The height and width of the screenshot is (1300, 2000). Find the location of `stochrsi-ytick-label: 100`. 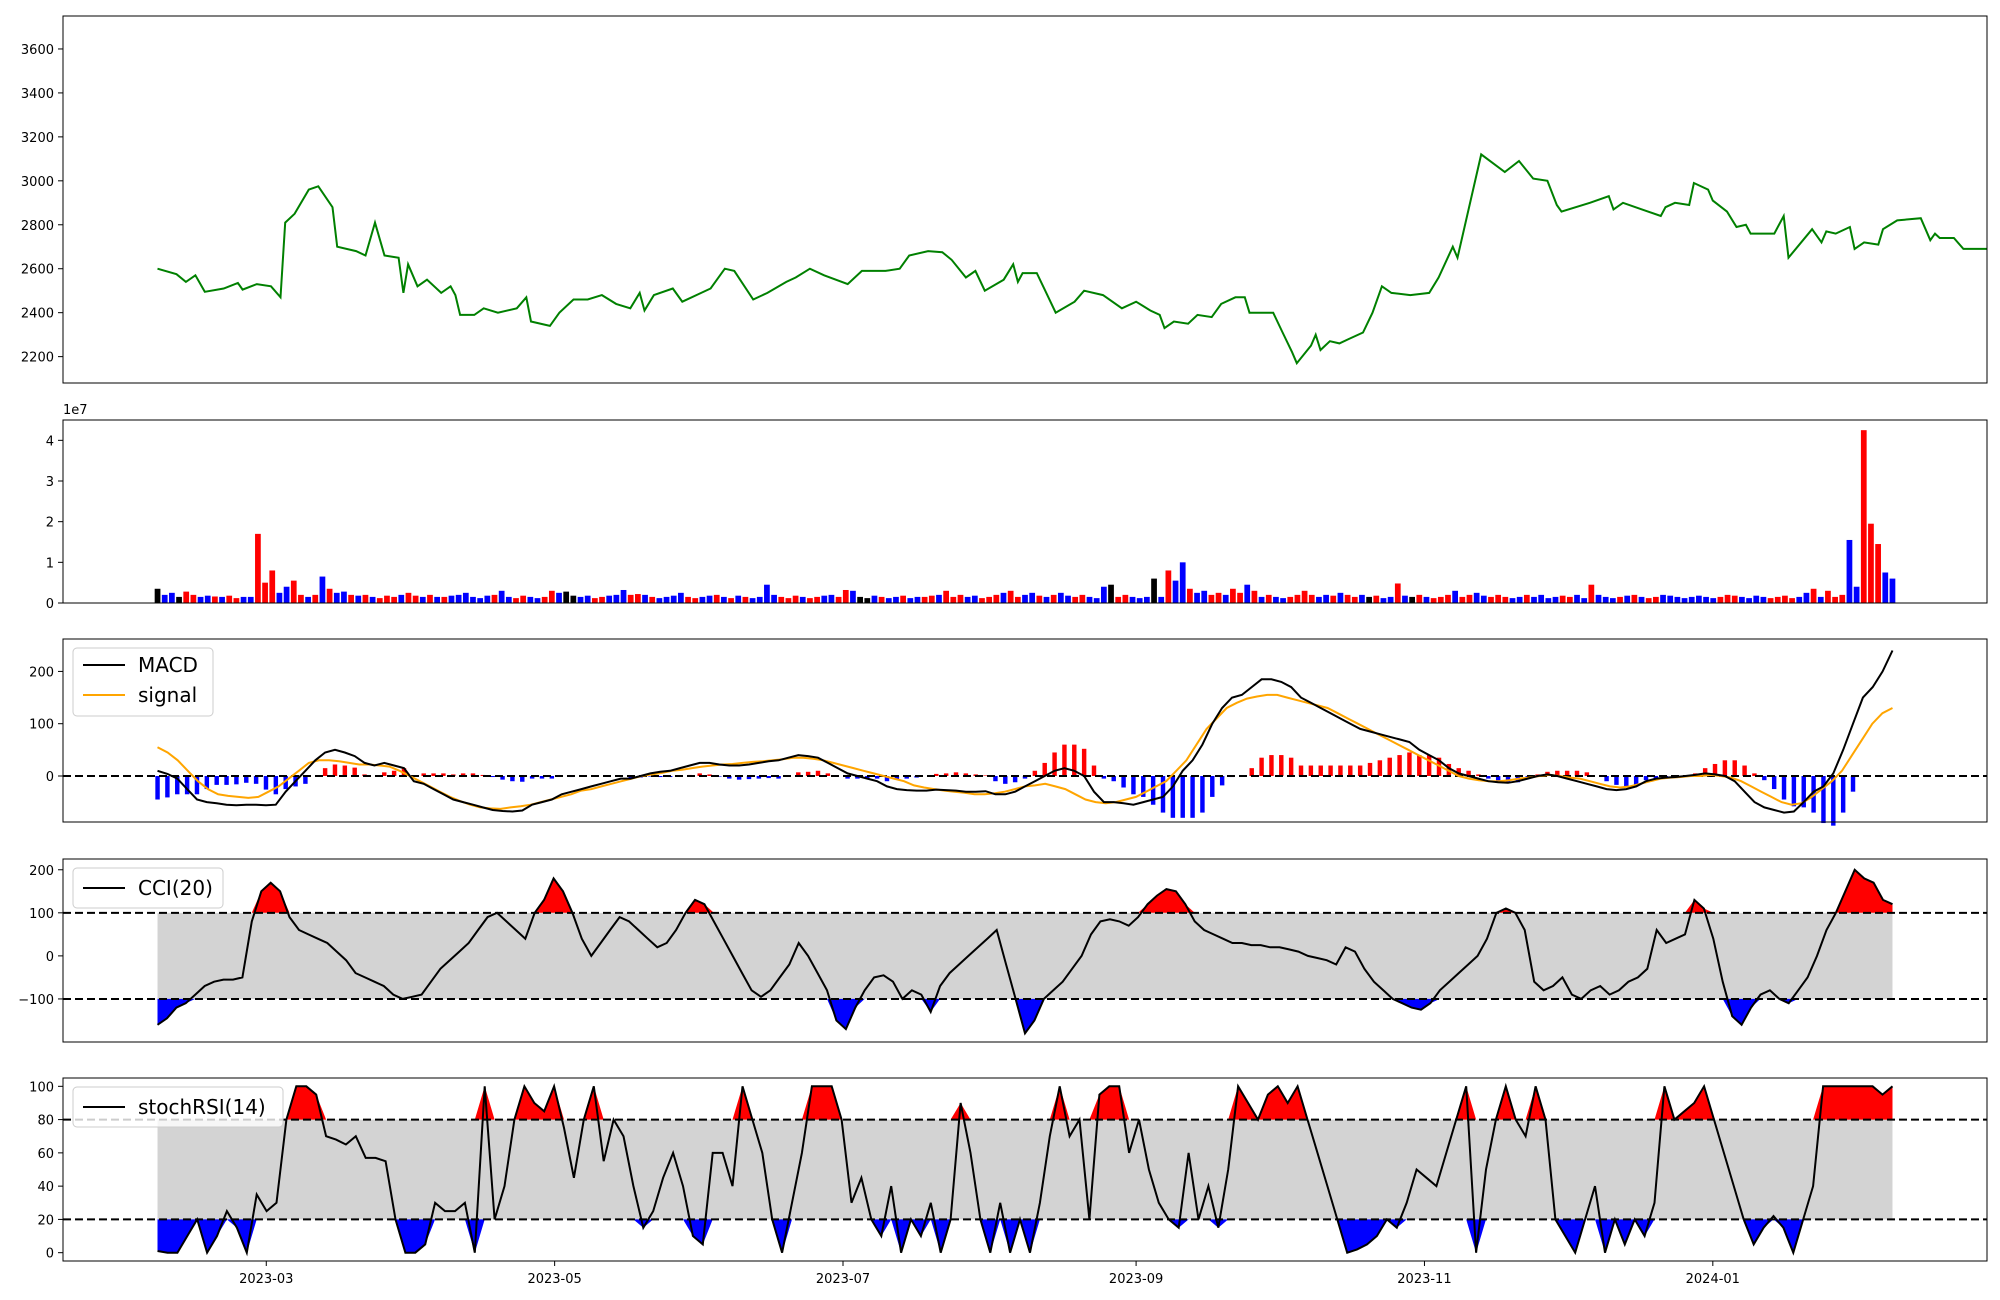

stochrsi-ytick-label: 100 is located at coordinates (41, 1087).